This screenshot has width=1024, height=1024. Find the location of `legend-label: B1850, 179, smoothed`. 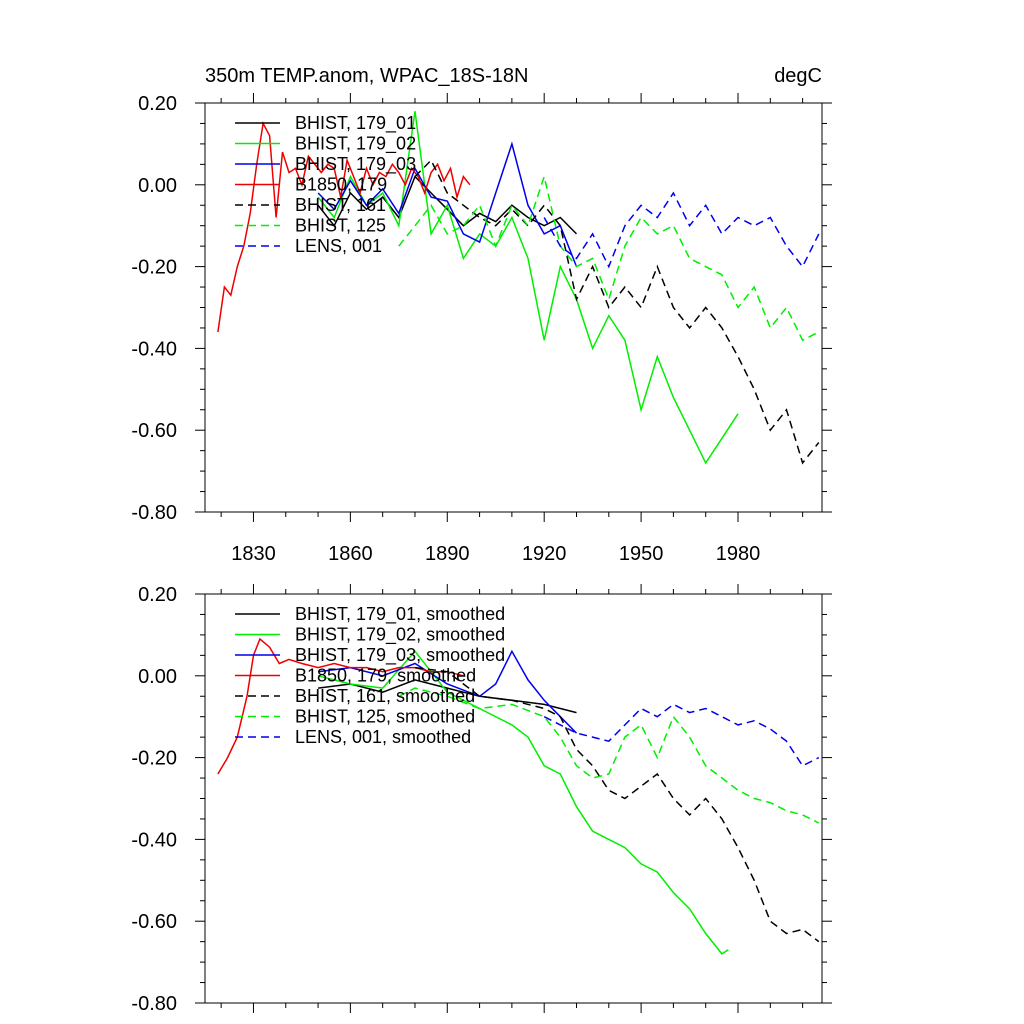

legend-label: B1850, 179, smoothed is located at coordinates (385, 676).